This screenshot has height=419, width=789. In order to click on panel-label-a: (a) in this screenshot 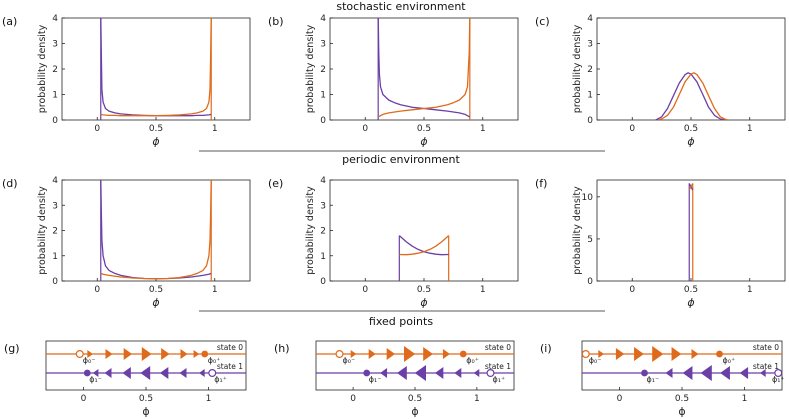, I will do `click(9, 21)`.